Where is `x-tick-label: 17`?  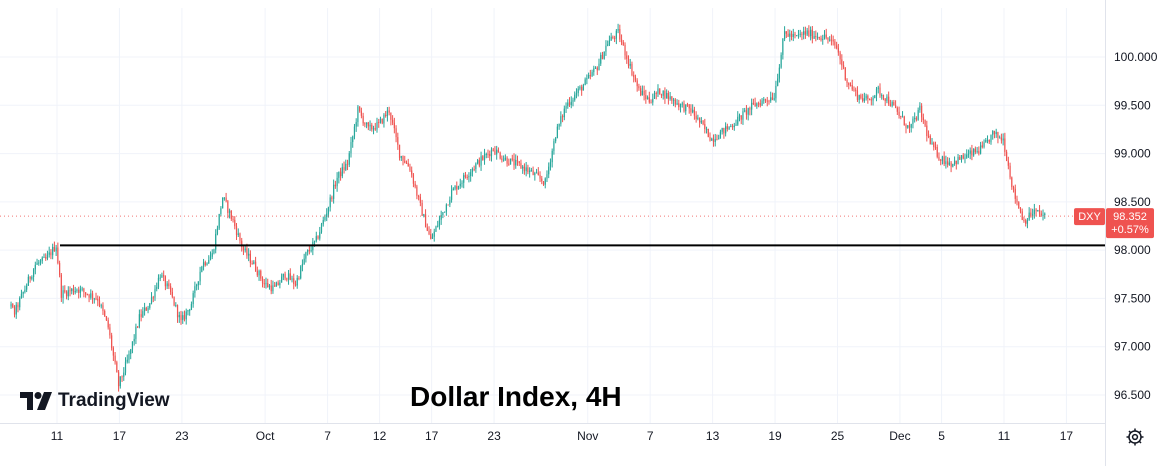
x-tick-label: 17 is located at coordinates (432, 436).